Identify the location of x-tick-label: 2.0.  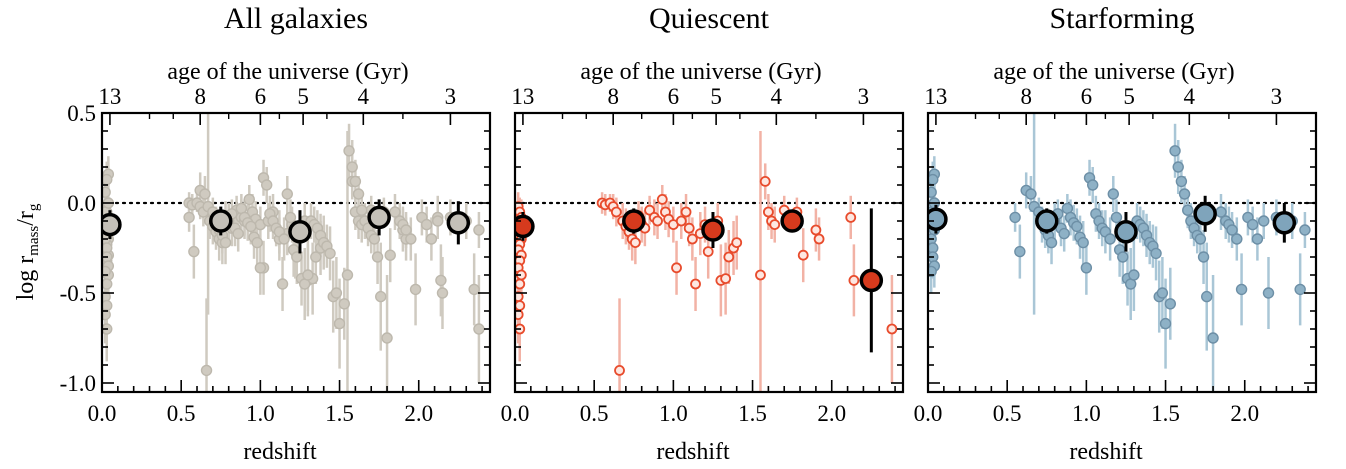
(418, 413).